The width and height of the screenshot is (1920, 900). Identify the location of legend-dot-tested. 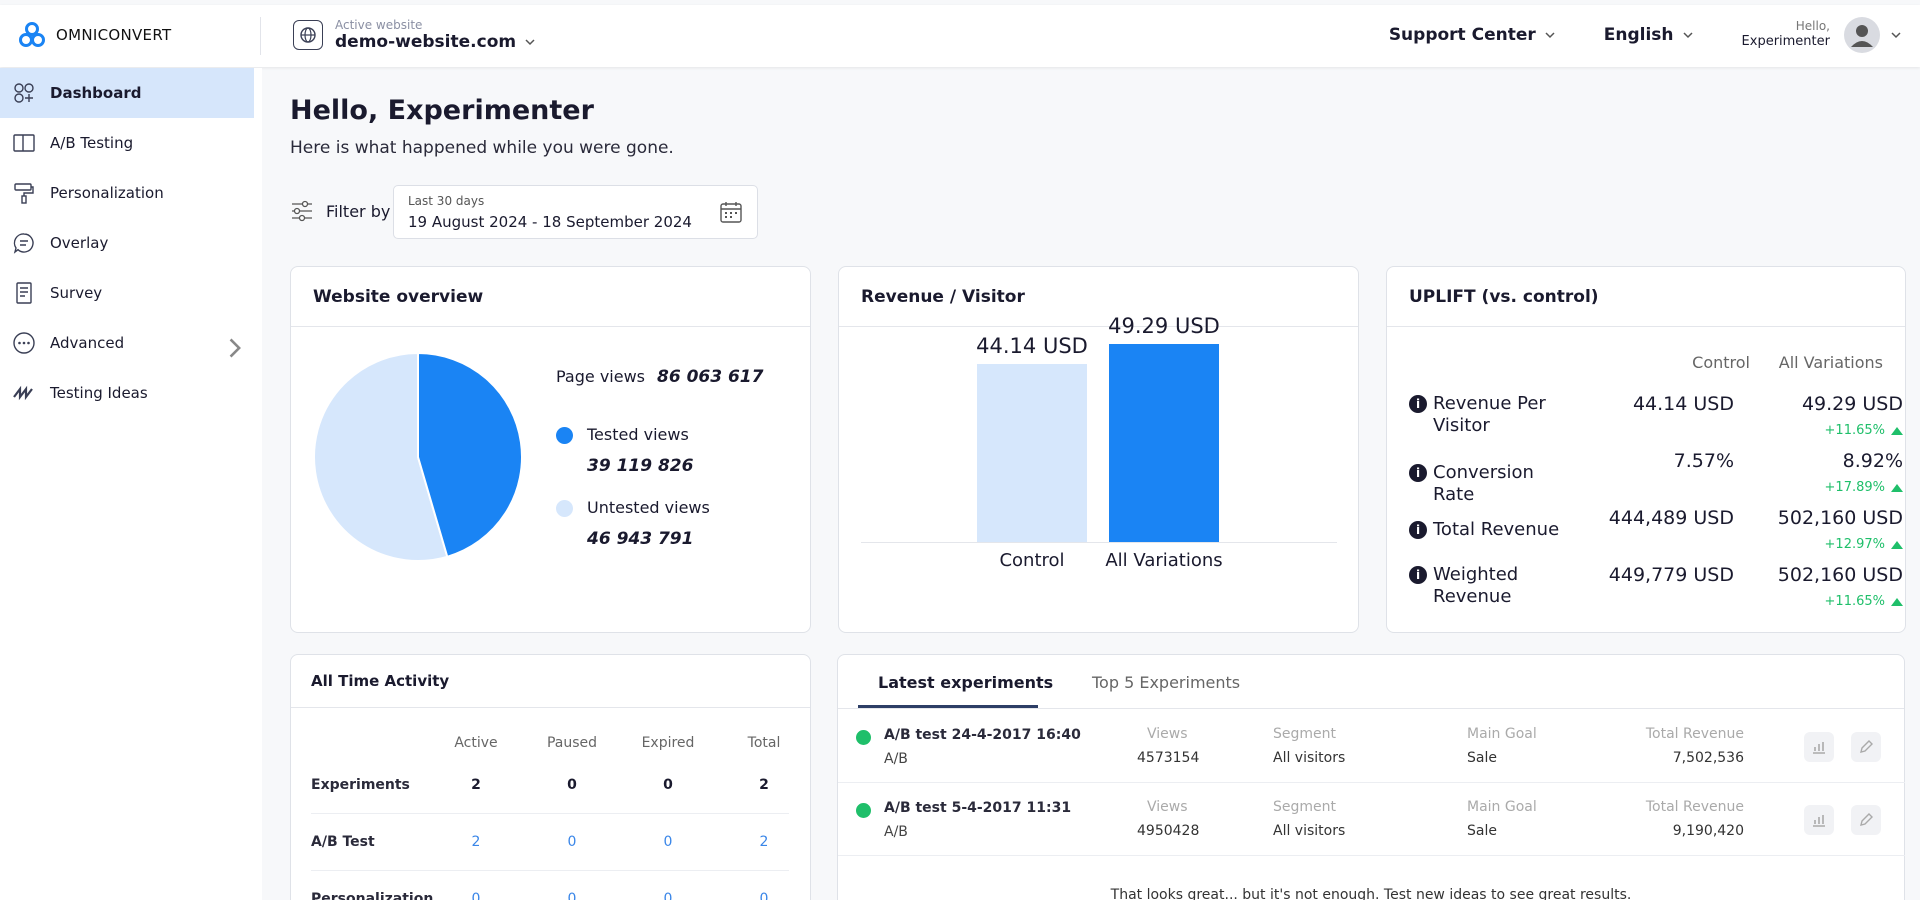
(564, 435).